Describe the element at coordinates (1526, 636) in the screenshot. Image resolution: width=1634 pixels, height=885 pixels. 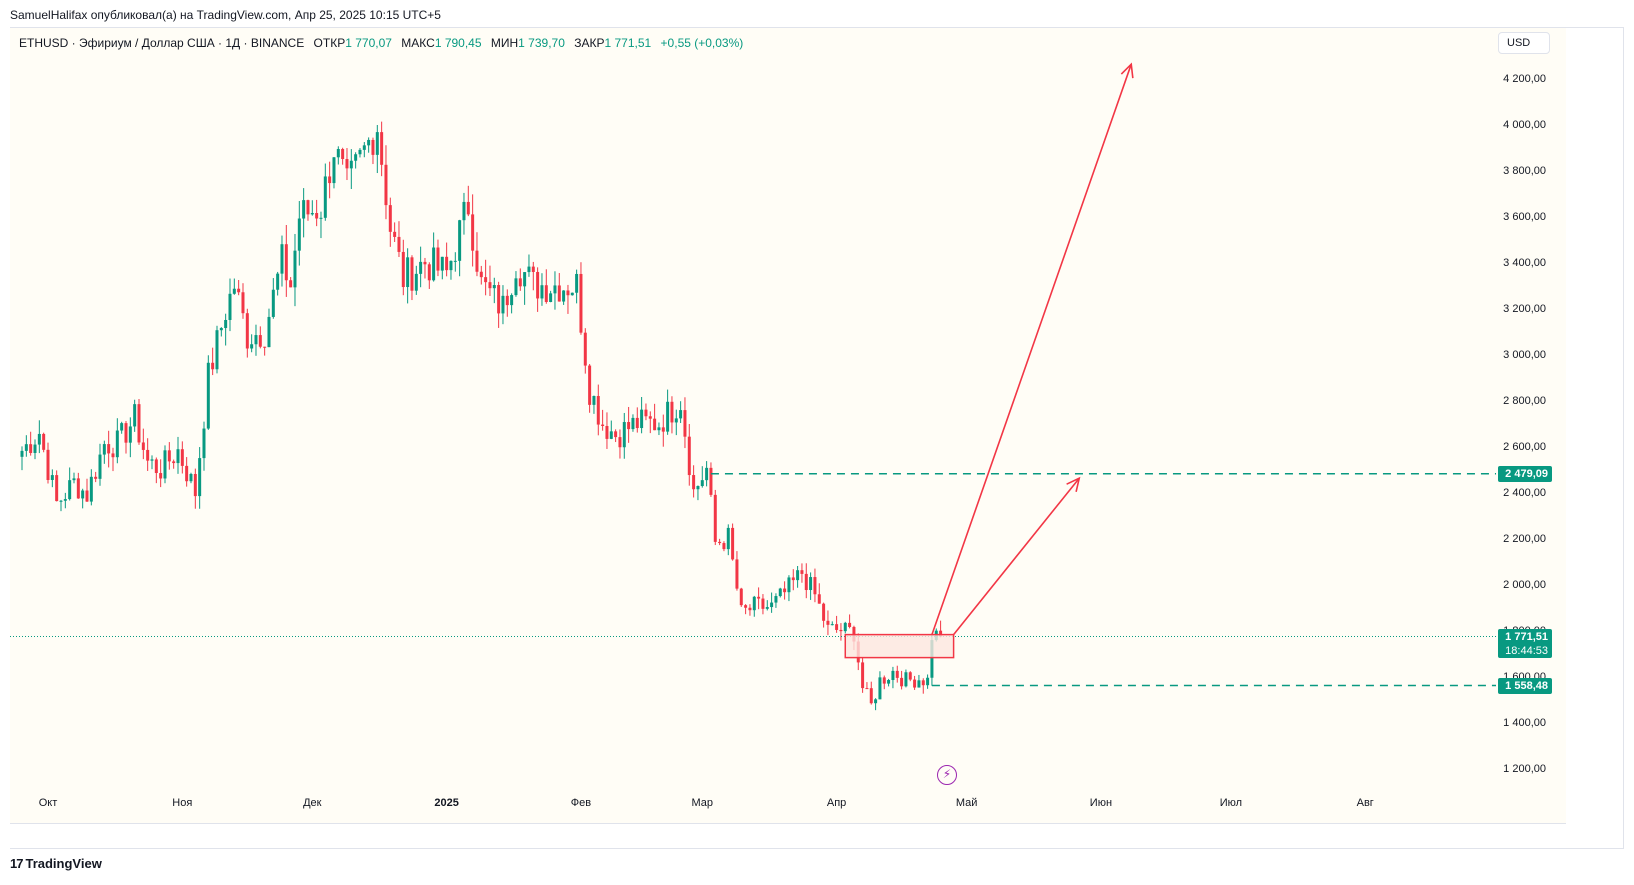
I see `current-price-value: 1 771,51` at that location.